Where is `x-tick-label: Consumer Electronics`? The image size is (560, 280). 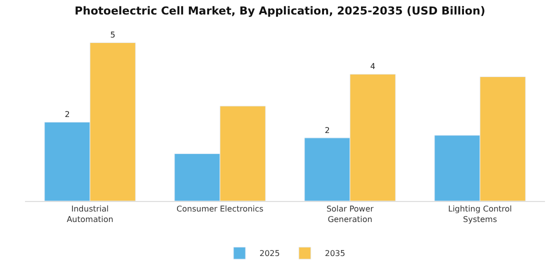
x-tick-label: Consumer Electronics is located at coordinates (220, 209).